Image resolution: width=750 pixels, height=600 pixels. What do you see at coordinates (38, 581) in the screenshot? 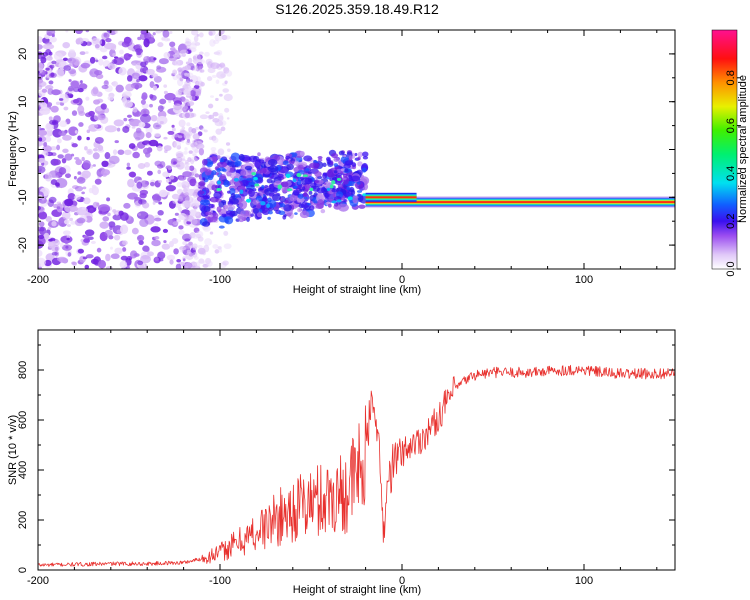
I see `snr-xtick-label: -200` at bounding box center [38, 581].